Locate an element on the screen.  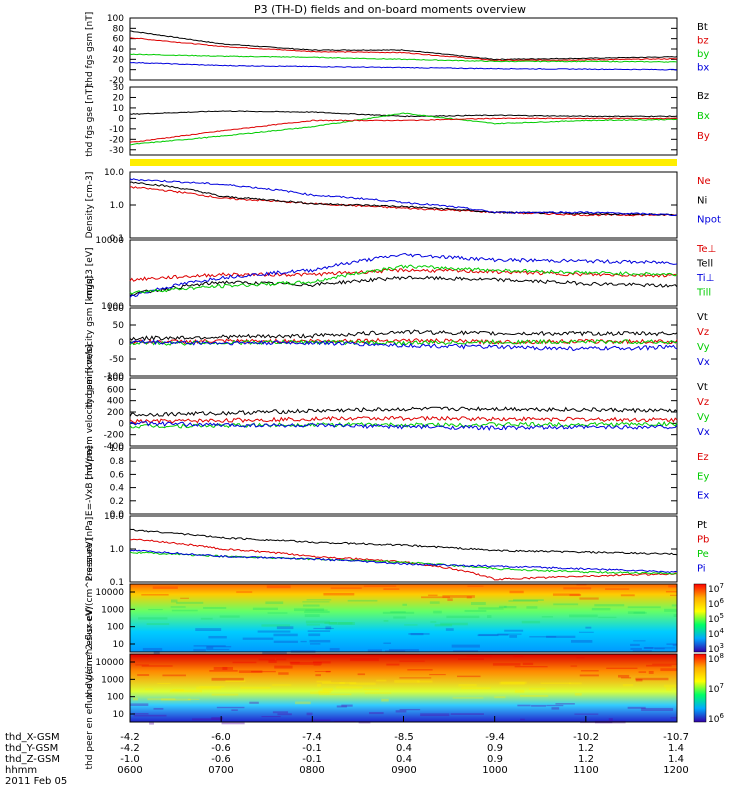
separator-bar is located at coordinates (403, 162).